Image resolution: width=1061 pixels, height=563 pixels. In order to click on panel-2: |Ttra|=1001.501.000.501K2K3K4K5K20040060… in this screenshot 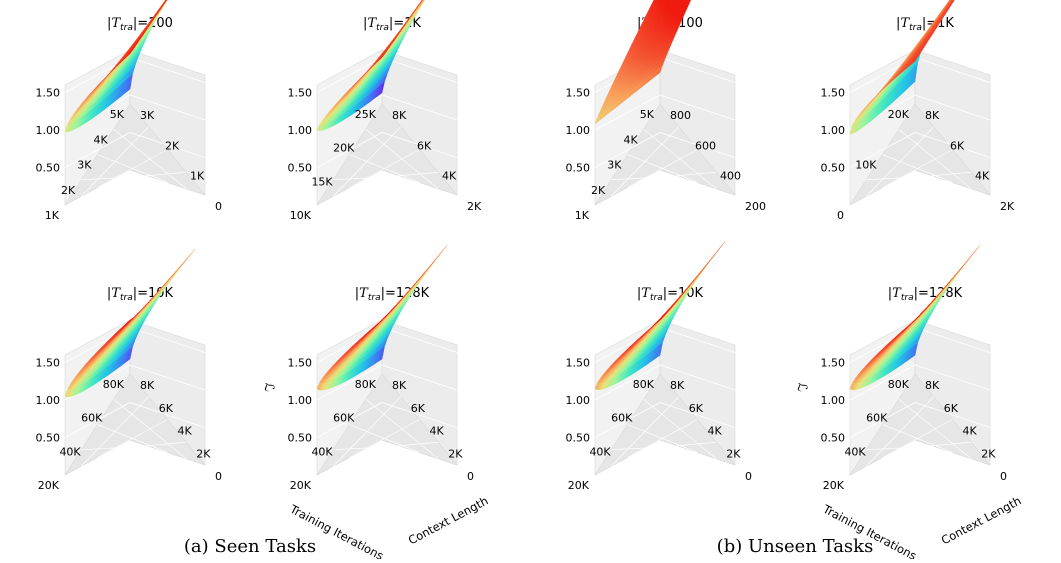, I will do `click(666, 111)`.